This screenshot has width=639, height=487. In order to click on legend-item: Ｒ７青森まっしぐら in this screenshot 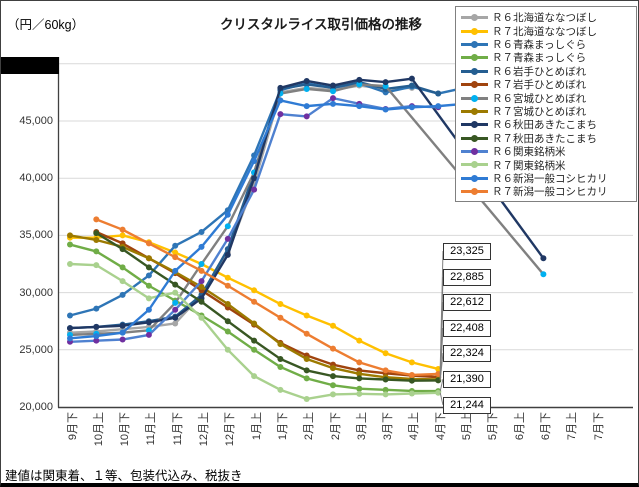, I will do `click(547, 57)`.